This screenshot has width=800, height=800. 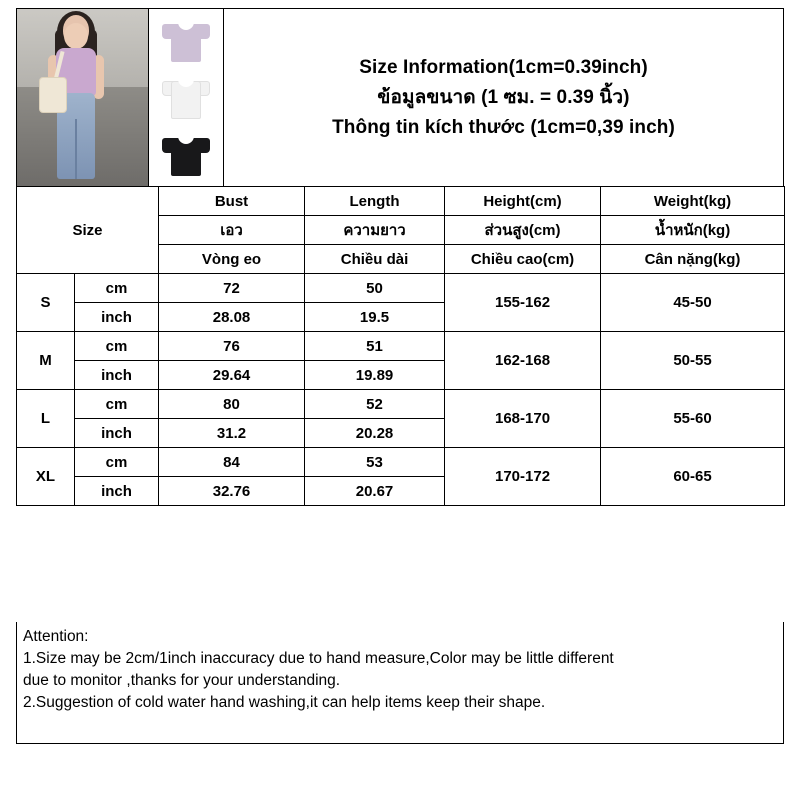 I want to click on header-bust-th: เอว, so click(x=232, y=230).